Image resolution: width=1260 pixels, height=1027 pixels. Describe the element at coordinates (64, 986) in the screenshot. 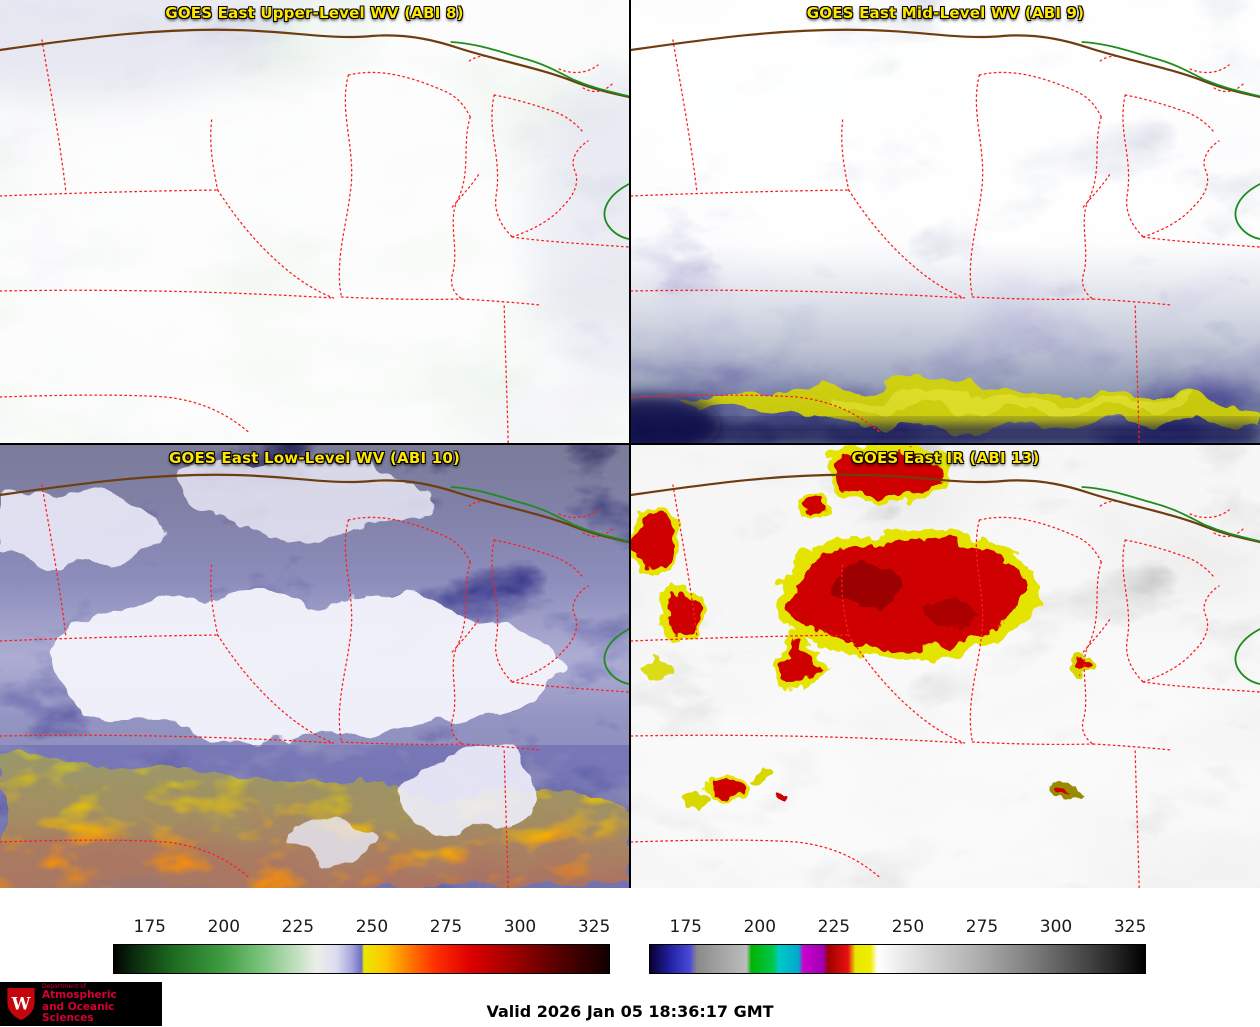

I see `logo-dept-line: Department of` at that location.